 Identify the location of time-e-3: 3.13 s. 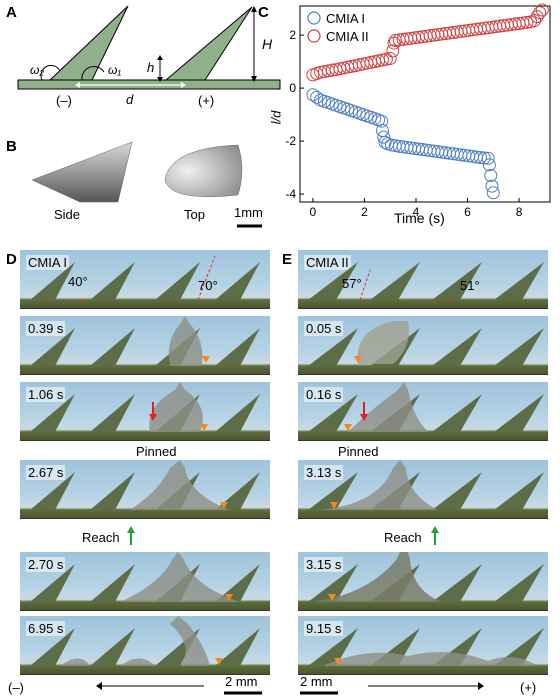
(324, 472).